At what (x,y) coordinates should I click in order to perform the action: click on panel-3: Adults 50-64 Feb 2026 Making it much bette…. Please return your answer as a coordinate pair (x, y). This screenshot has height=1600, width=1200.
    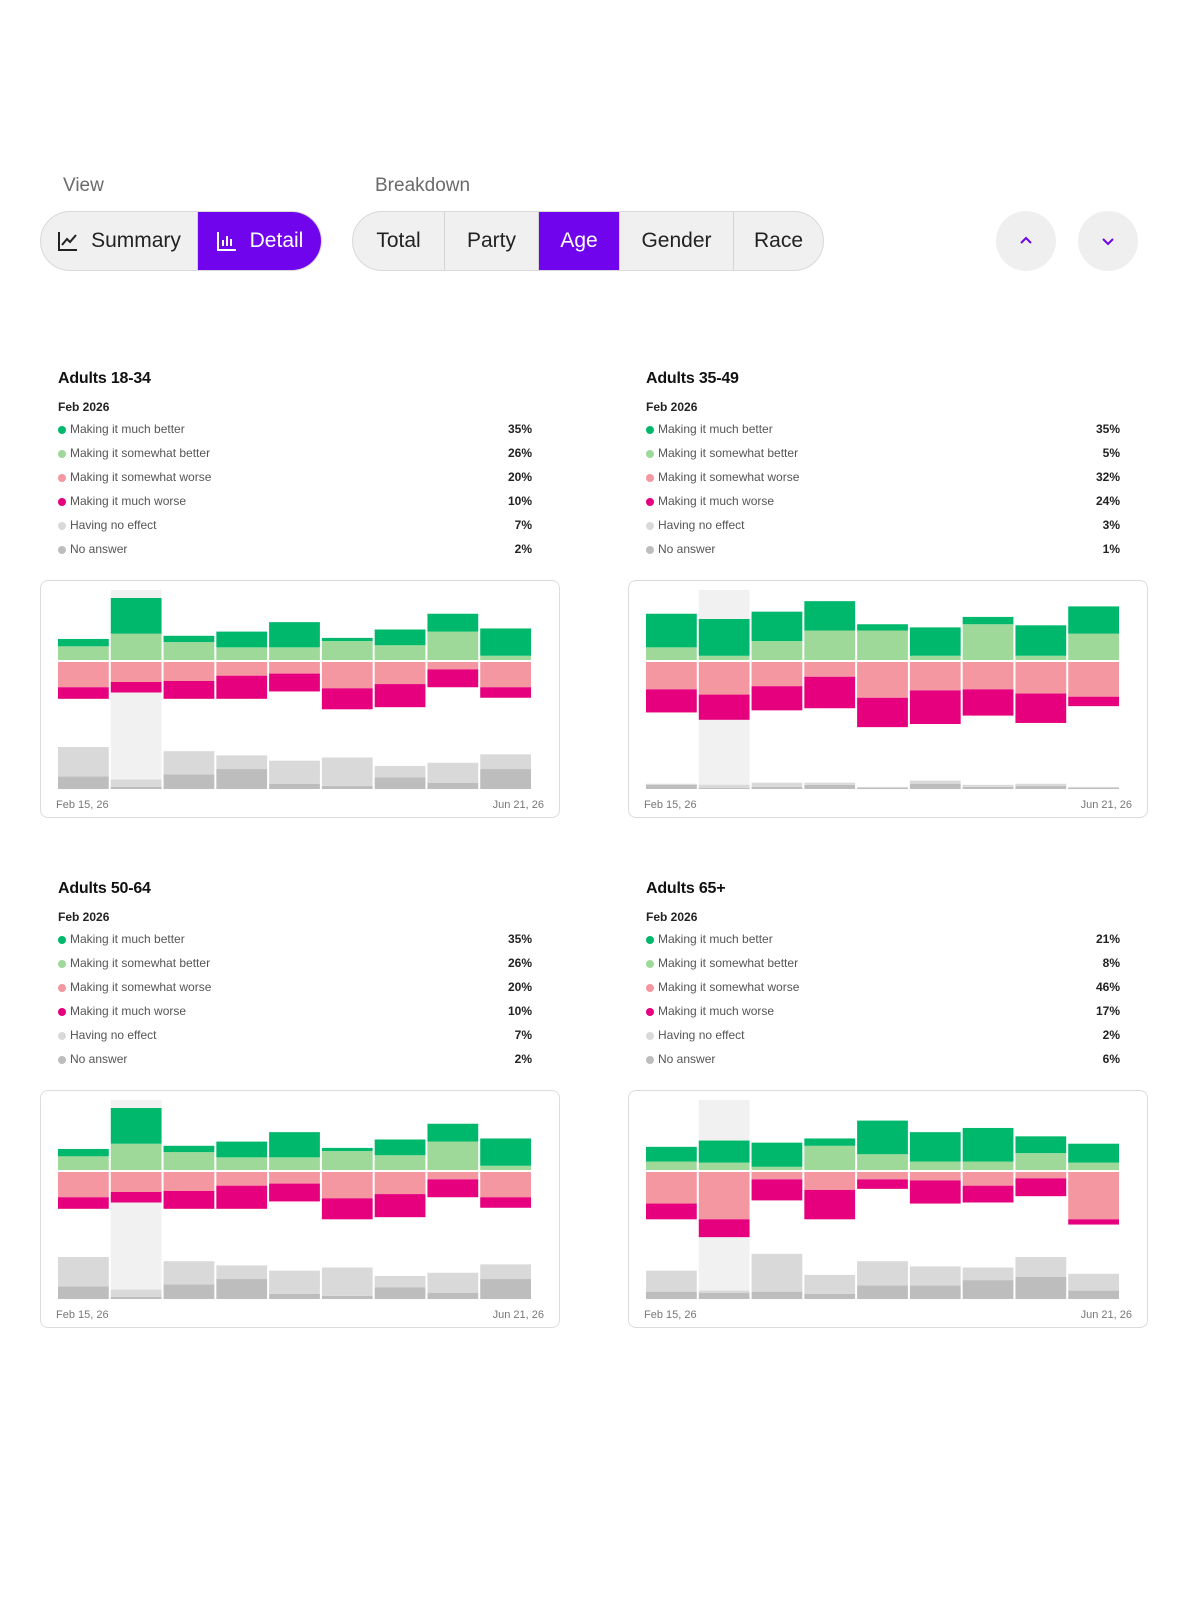
    Looking at the image, I should click on (300, 1115).